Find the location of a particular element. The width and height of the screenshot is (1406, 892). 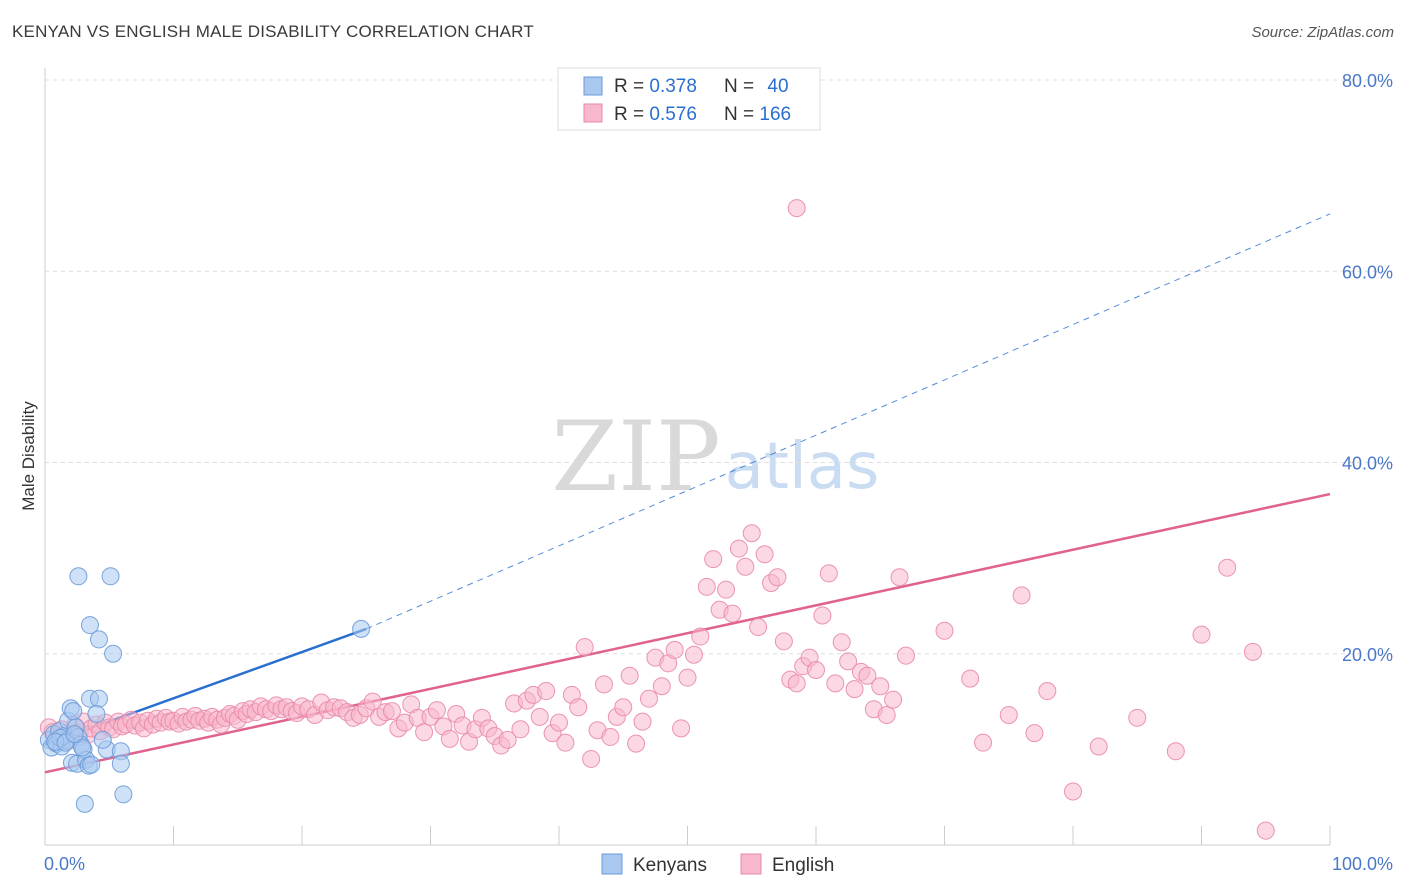

y-tick-label: 60.0% is located at coordinates (1367, 272).